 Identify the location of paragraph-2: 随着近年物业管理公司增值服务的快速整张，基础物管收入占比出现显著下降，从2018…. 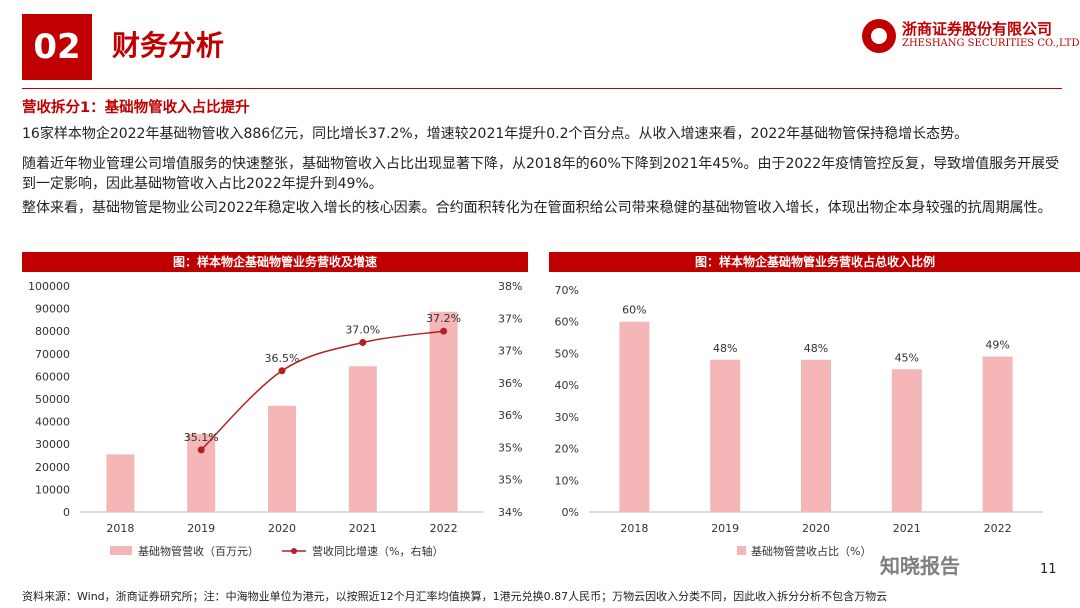
(541, 174).